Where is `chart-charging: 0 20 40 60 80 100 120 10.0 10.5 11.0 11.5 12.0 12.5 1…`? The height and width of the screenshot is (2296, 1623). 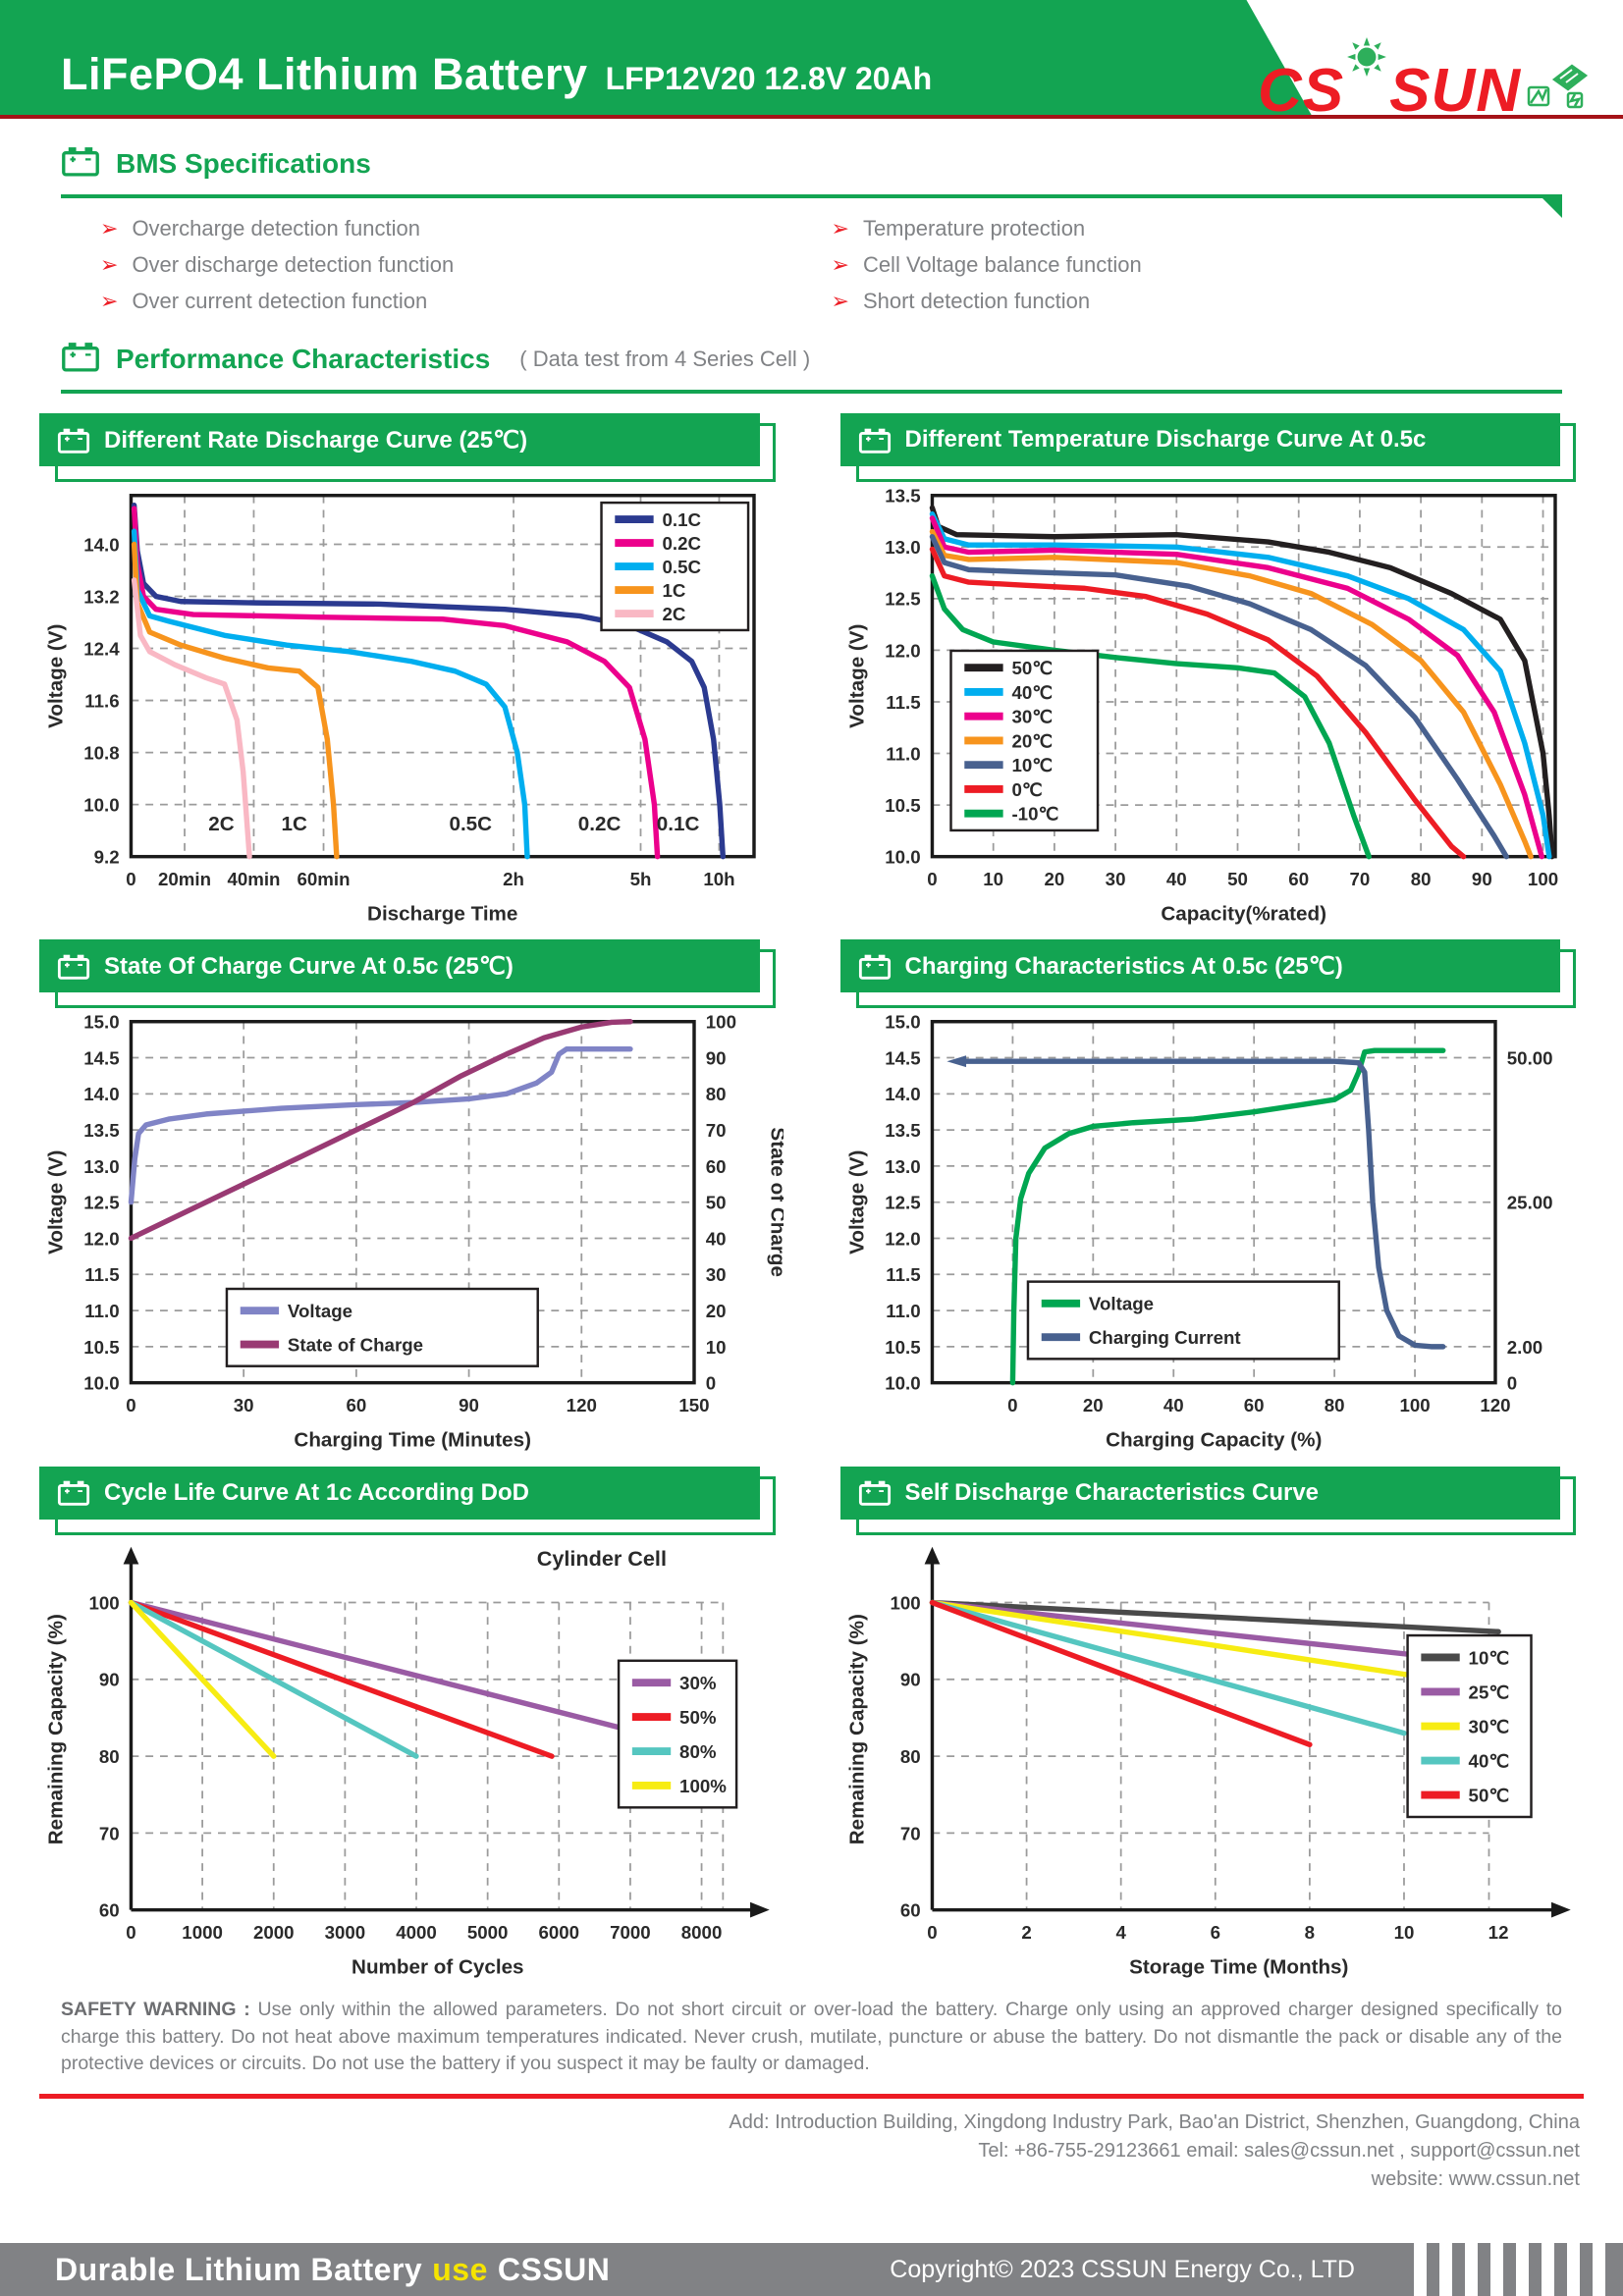 chart-charging: 0 20 40 60 80 100 120 10.0 10.5 11.0 11.5 12.0 12.5 1… is located at coordinates (1198, 1232).